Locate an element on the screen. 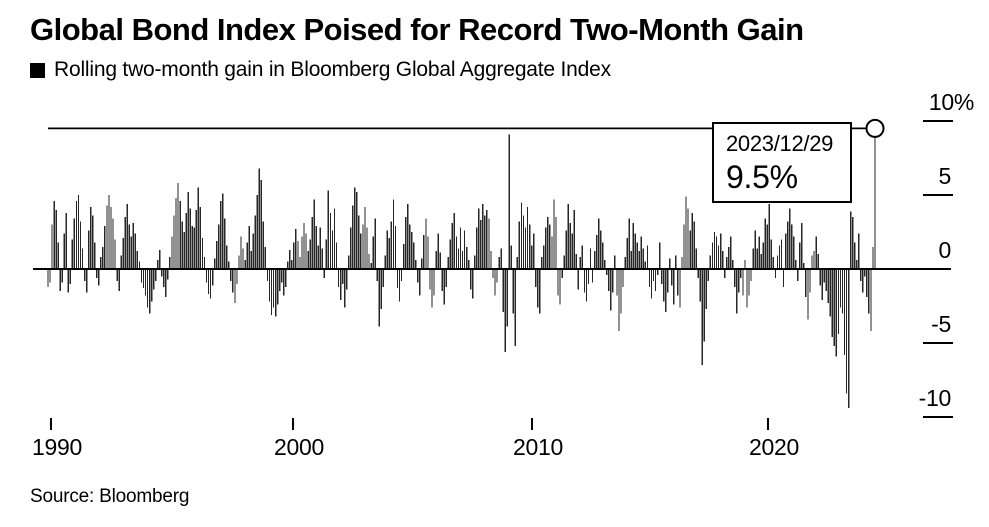 The width and height of the screenshot is (989, 527). endpoint-date: 2023/12/29 is located at coordinates (780, 143).